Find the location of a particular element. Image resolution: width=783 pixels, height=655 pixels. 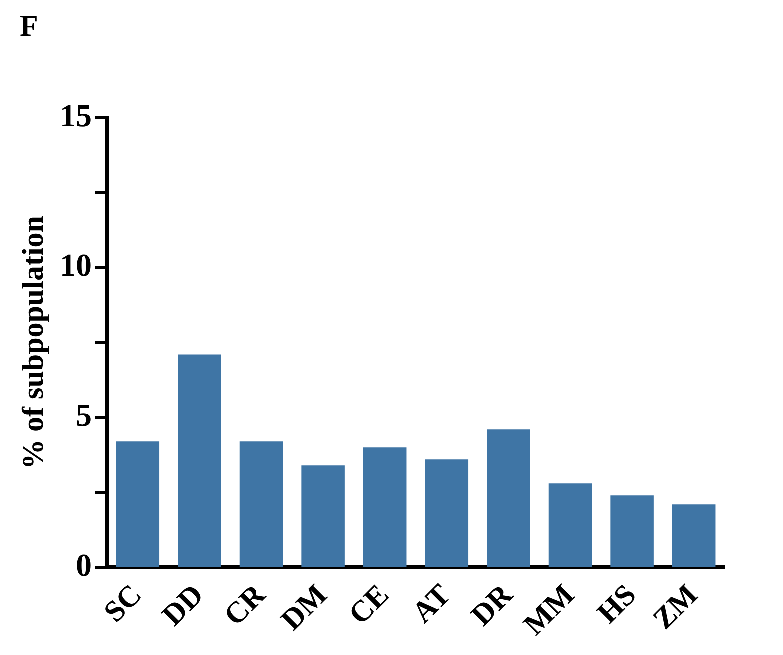

x-tick-label: AT is located at coordinates (432, 604).